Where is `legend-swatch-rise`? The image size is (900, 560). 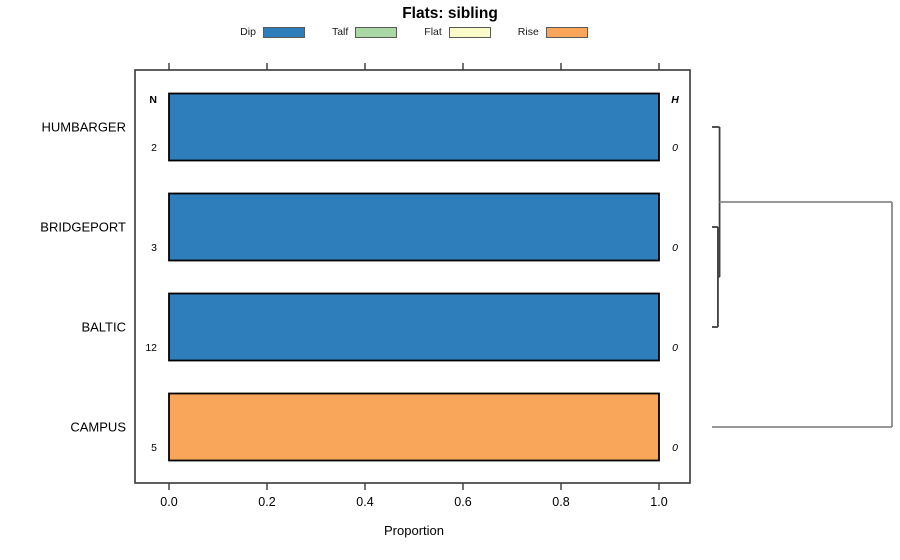 legend-swatch-rise is located at coordinates (566, 32).